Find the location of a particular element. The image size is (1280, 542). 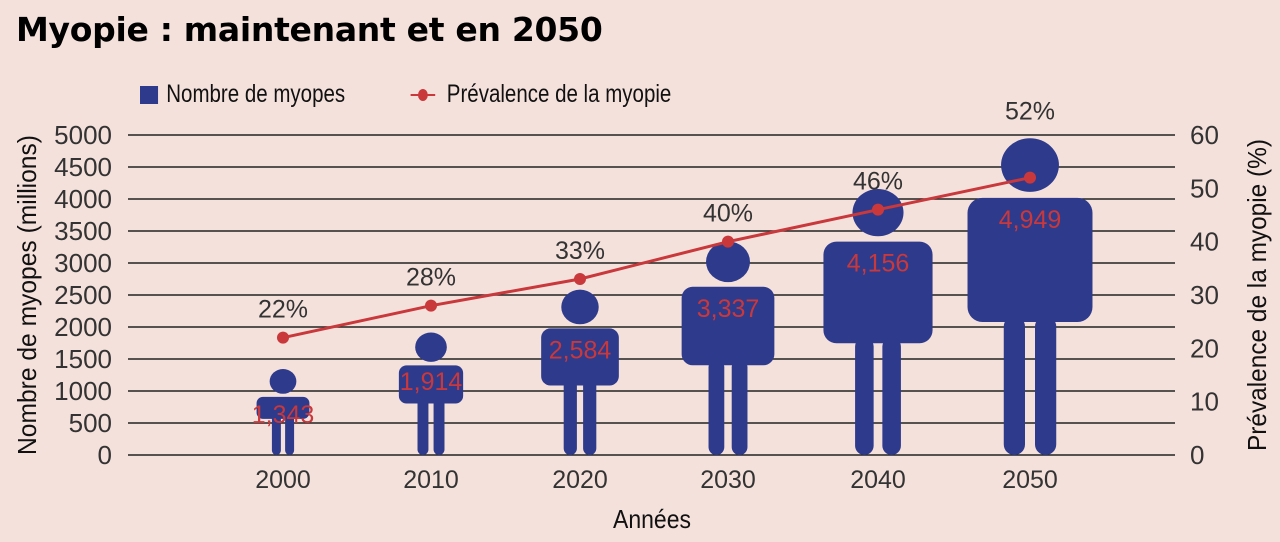

prevalence-label: 22% is located at coordinates (283, 310).